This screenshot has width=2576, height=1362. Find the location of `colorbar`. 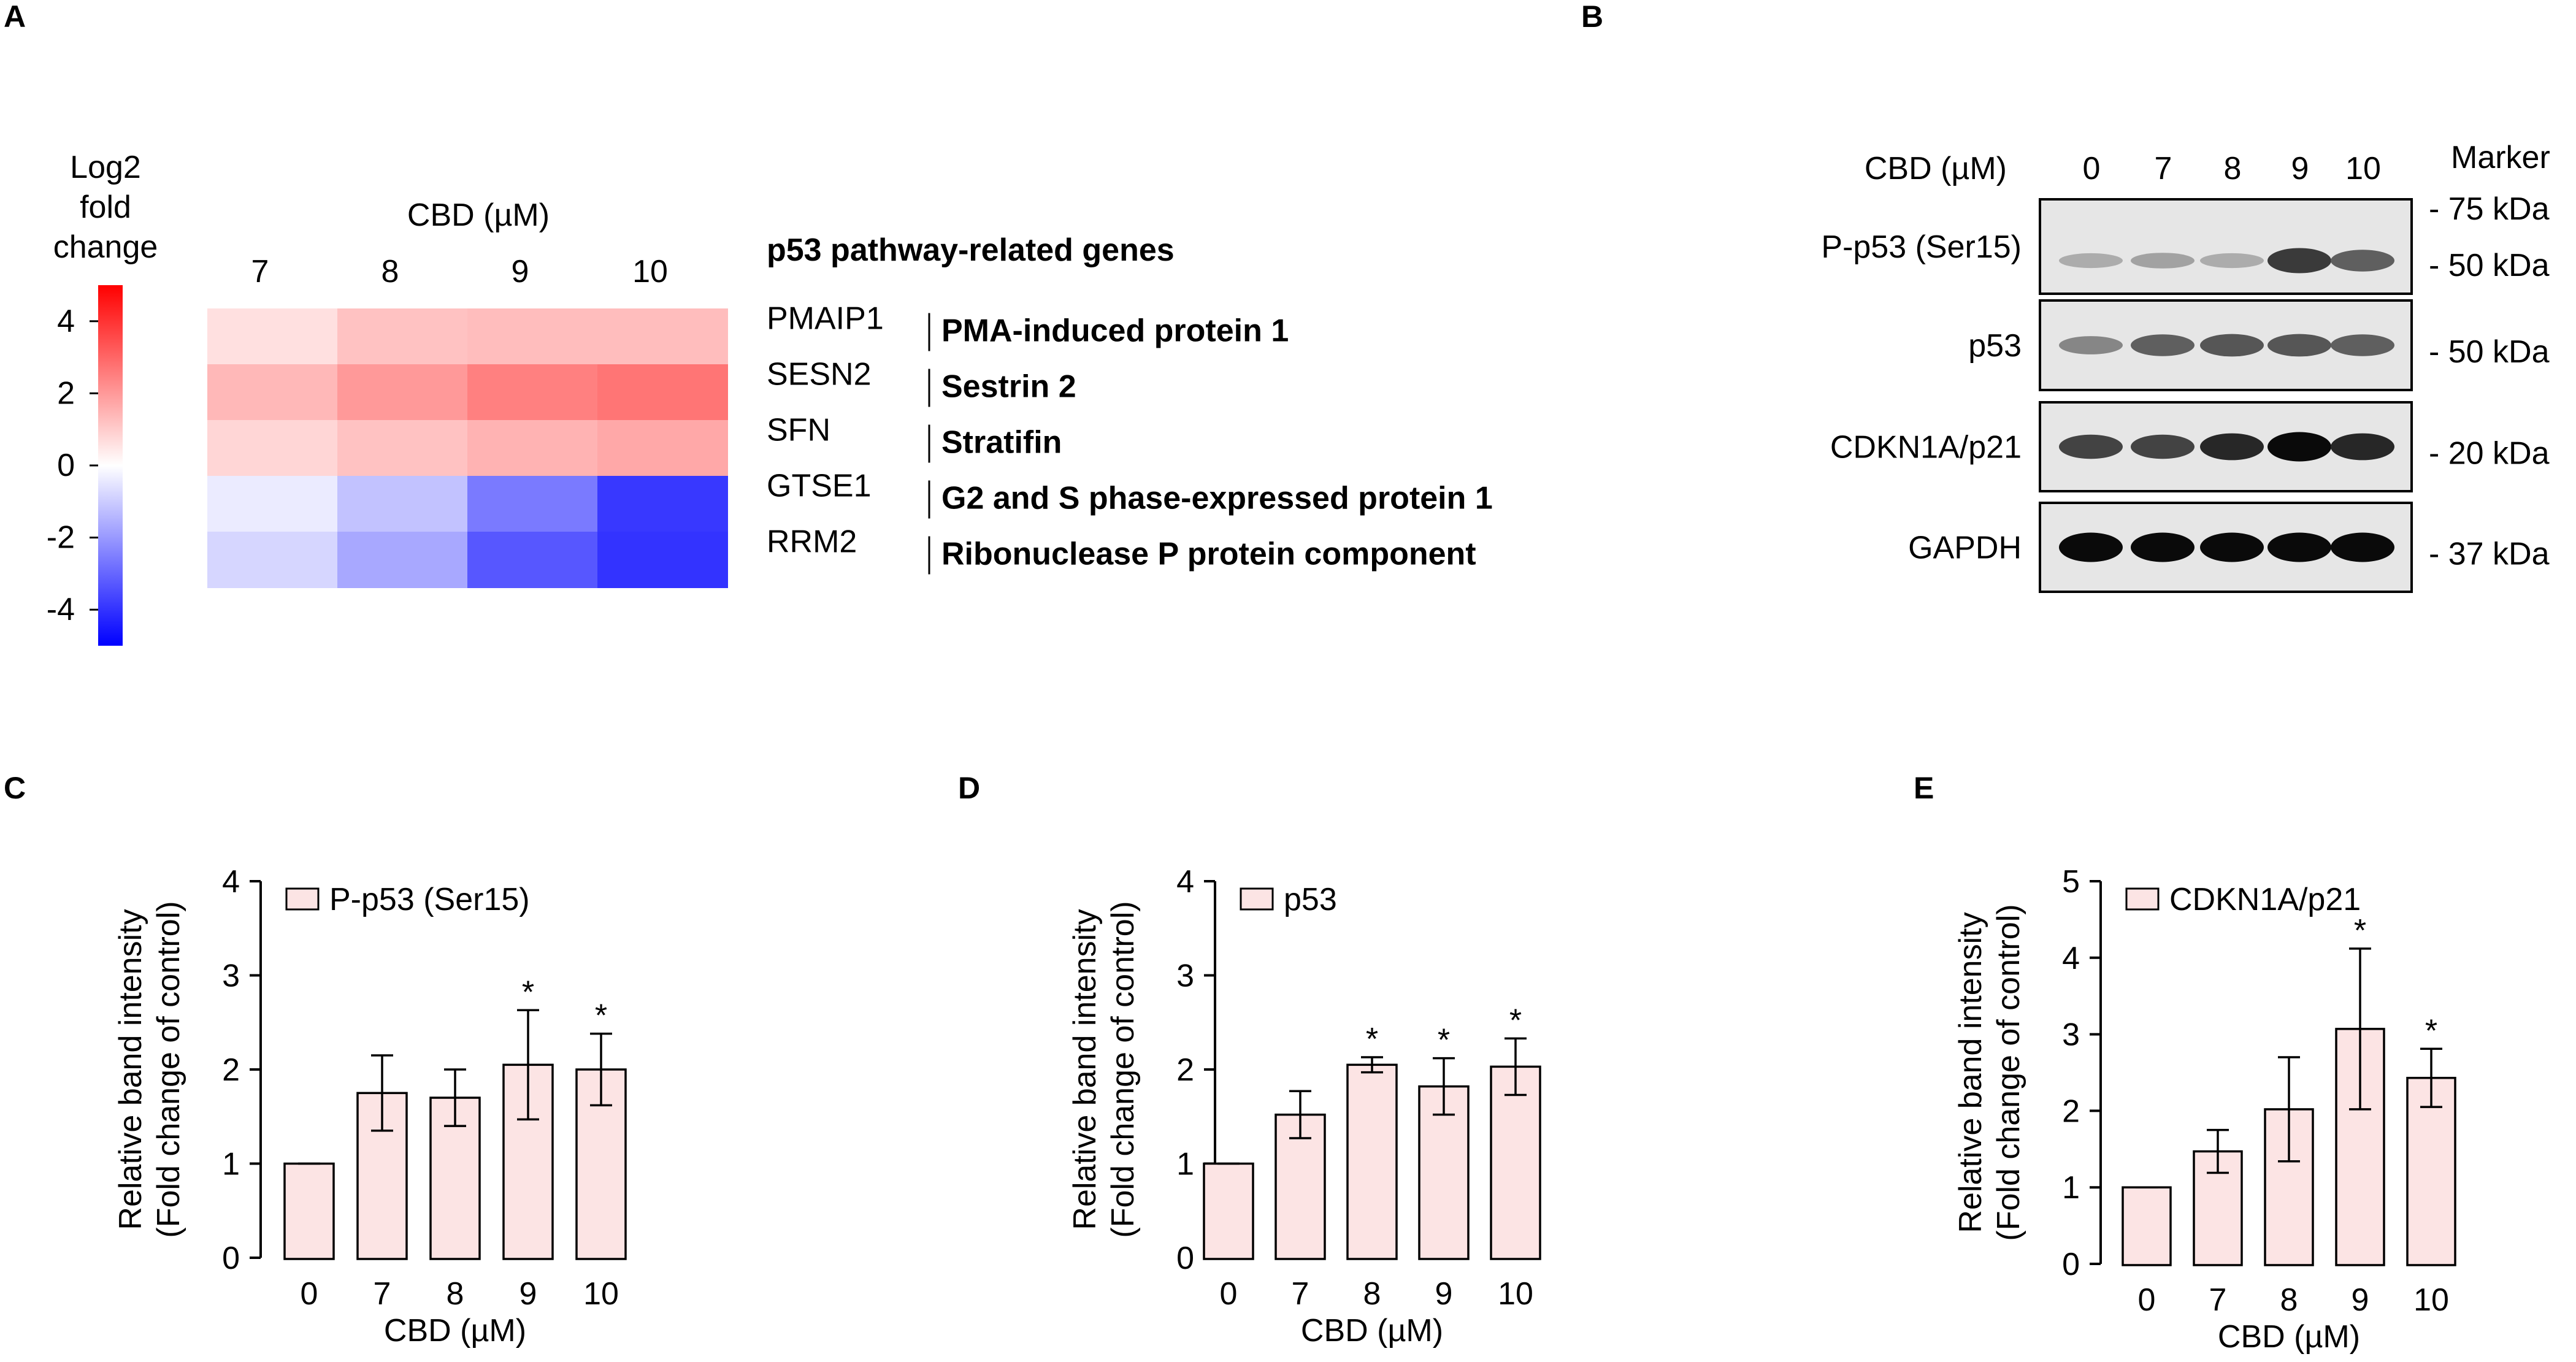

colorbar is located at coordinates (110, 465).